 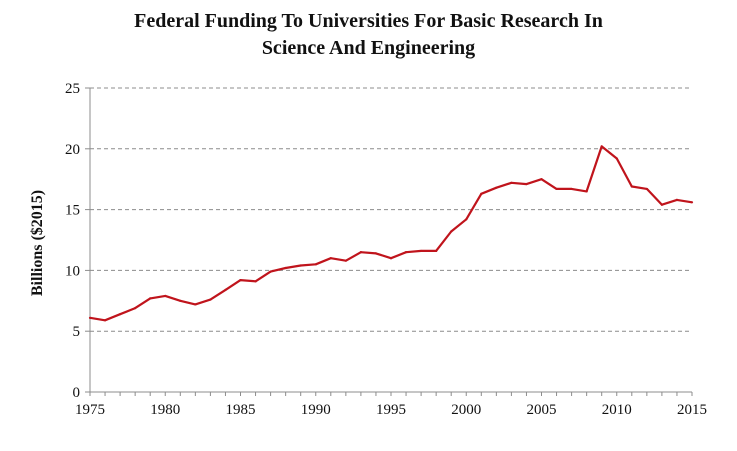 I want to click on data-point-2015, so click(x=692, y=202).